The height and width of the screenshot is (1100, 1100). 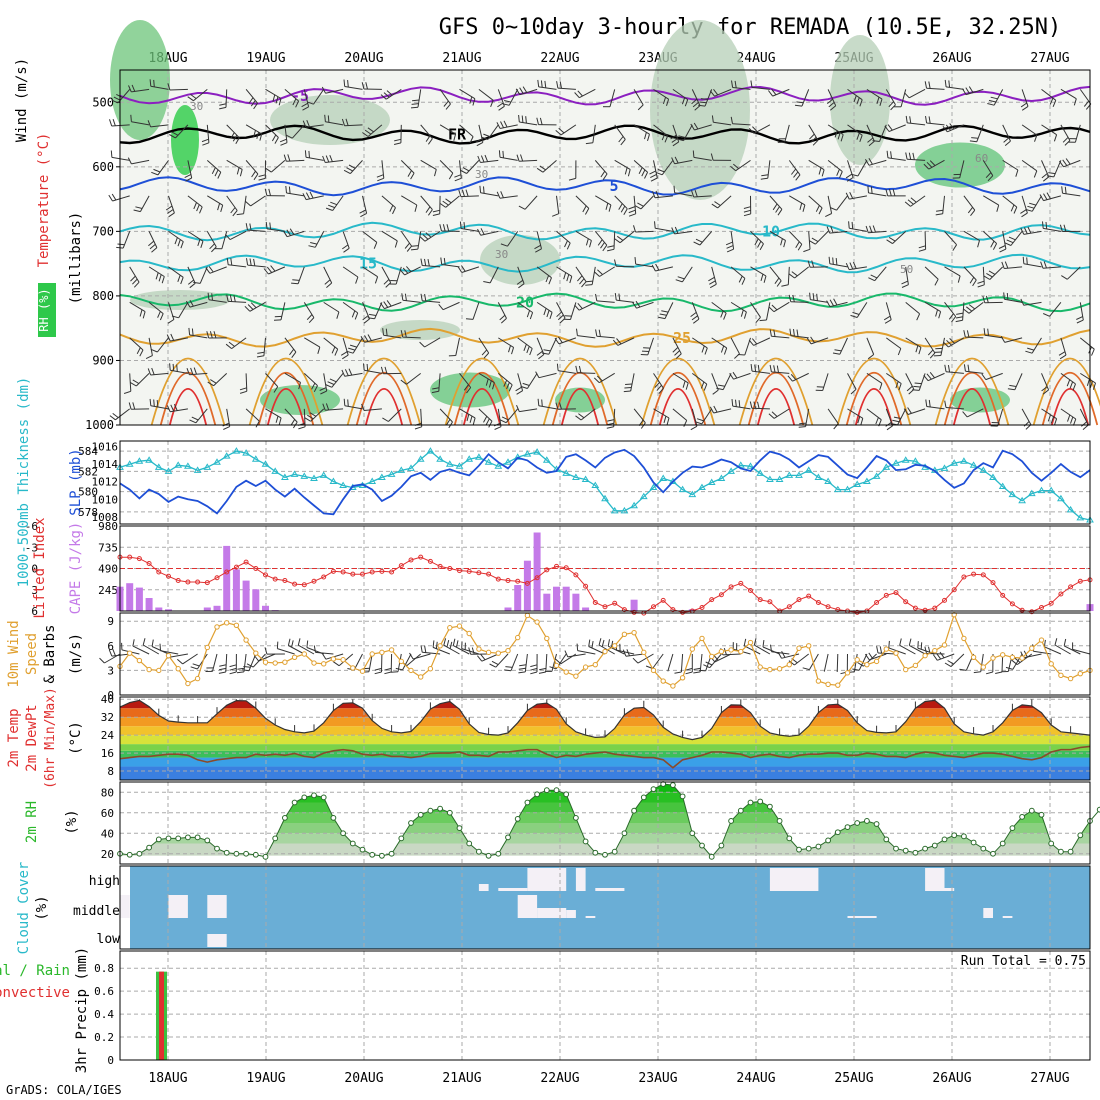 I want to click on li-tick-label: 3, so click(x=34, y=590).